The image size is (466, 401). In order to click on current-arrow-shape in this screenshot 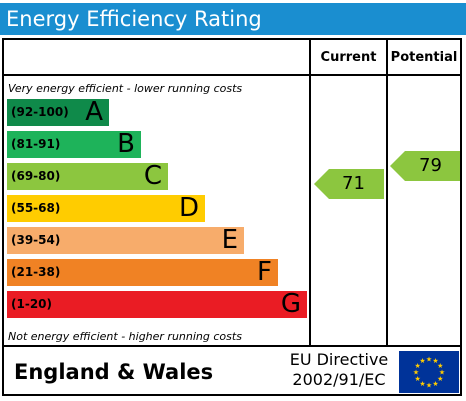, I will do `click(349, 184)`.